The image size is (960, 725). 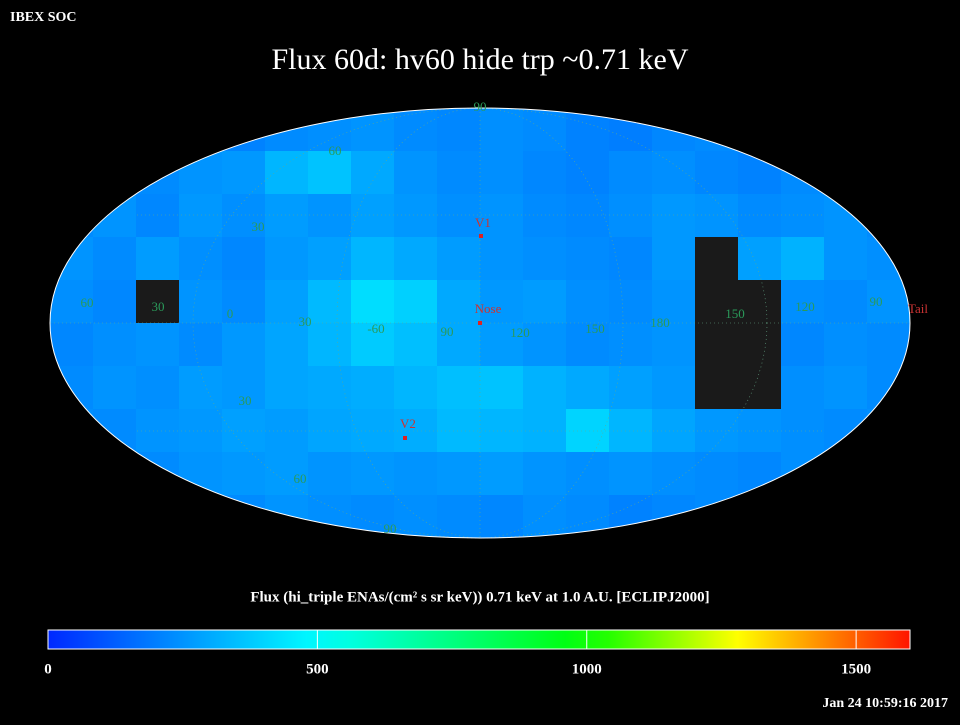 I want to click on marker-label: V1, so click(x=483, y=222).